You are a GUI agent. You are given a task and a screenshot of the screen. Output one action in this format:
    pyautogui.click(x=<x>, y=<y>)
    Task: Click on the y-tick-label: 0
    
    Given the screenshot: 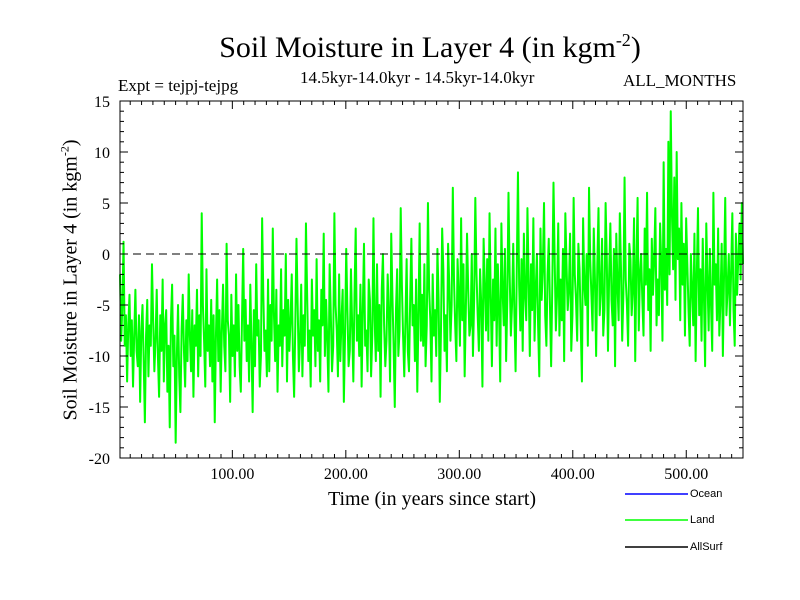 What is the action you would take?
    pyautogui.click(x=106, y=255)
    